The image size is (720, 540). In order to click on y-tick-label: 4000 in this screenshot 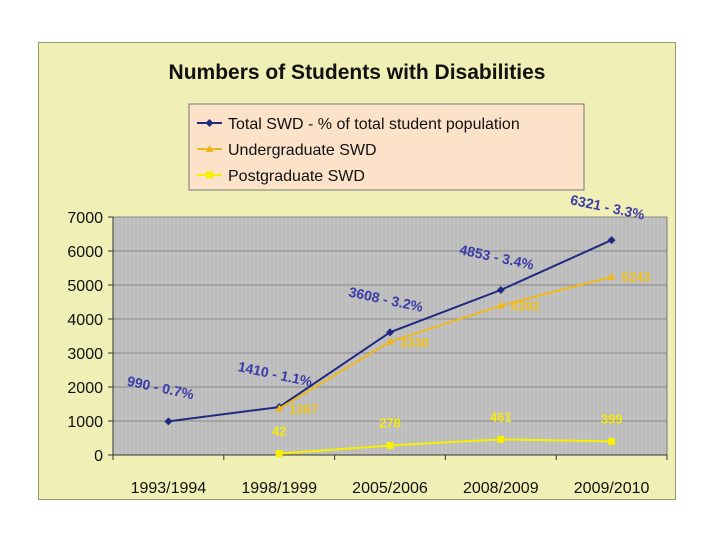, I will do `click(85, 320)`.